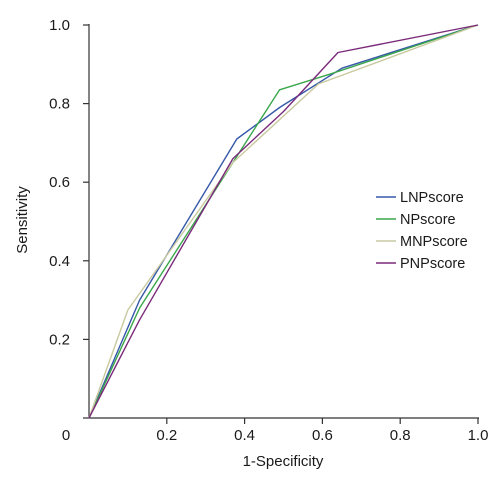 Image resolution: width=493 pixels, height=477 pixels. I want to click on x-tick-label: 1.0, so click(478, 435).